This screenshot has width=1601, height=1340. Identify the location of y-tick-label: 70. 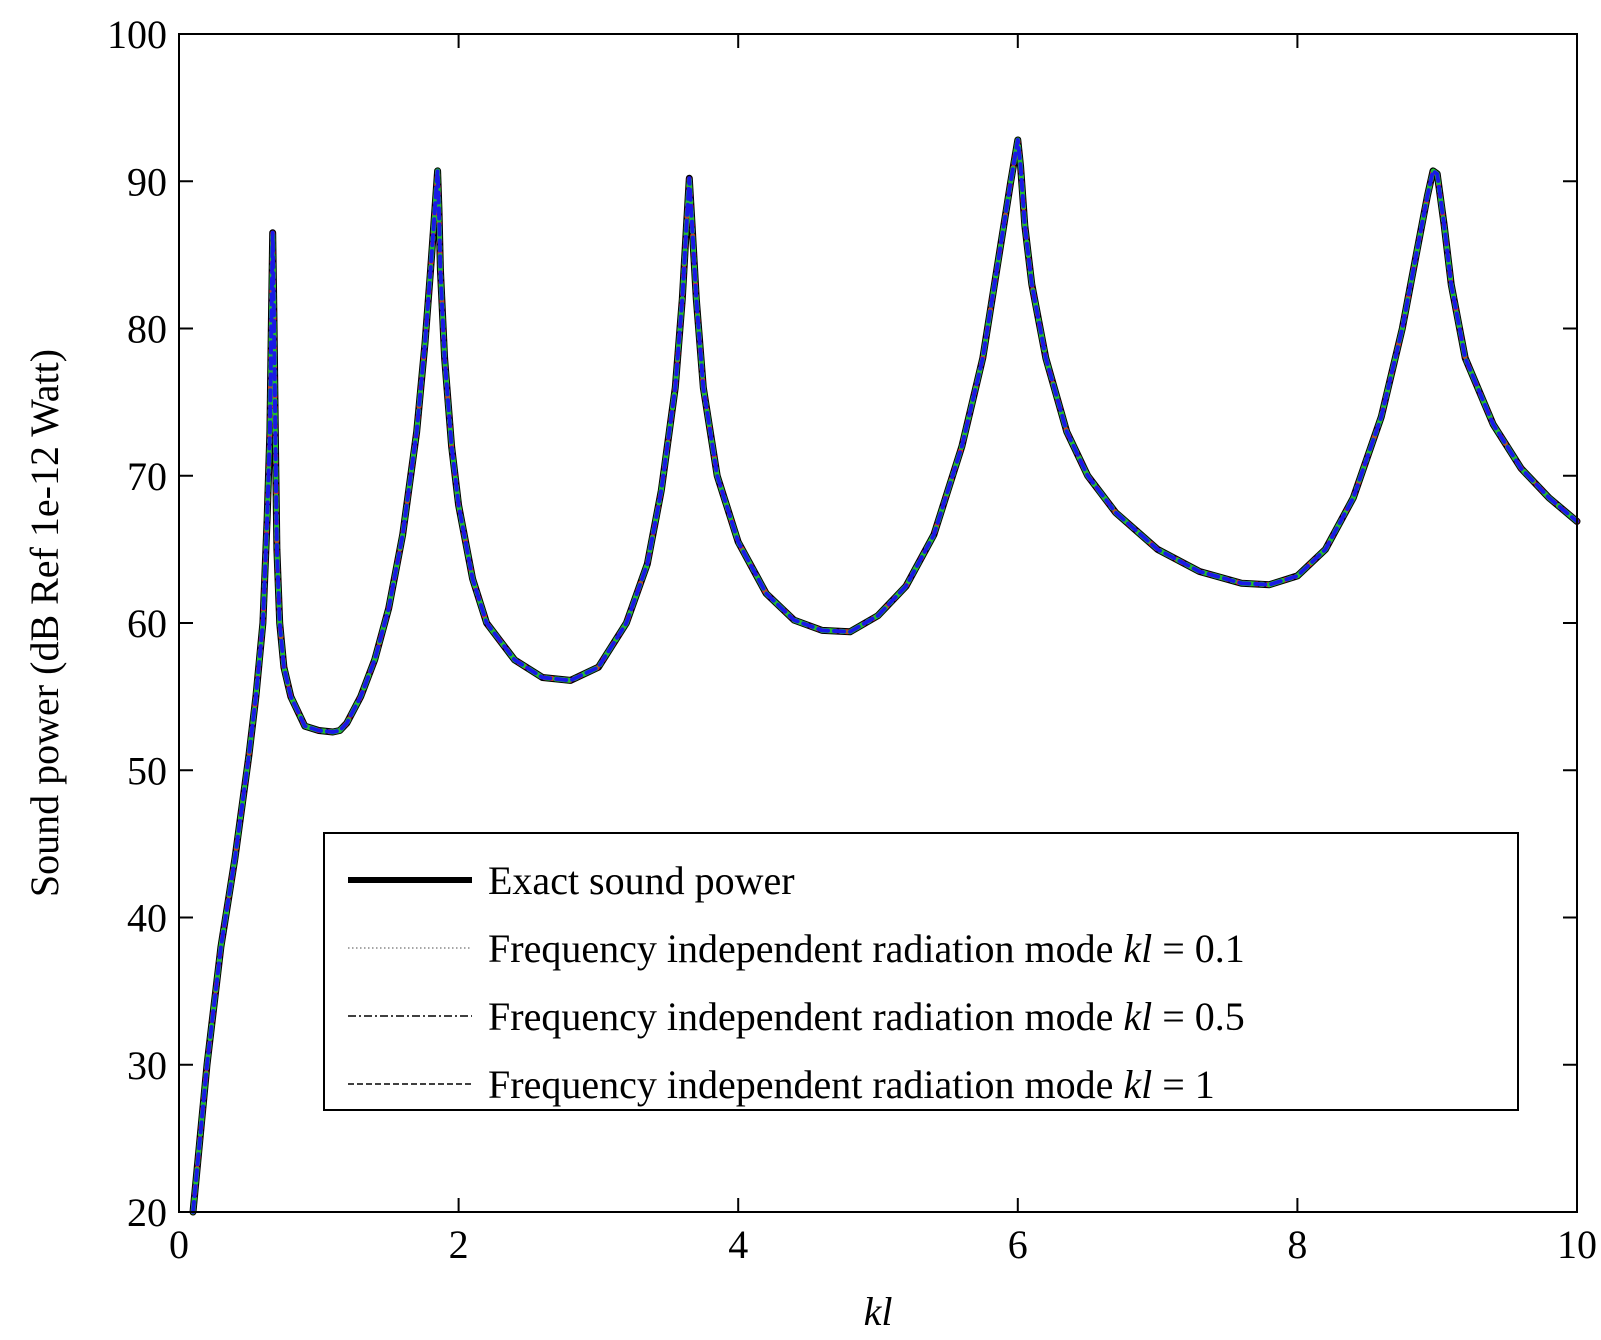
(147, 476).